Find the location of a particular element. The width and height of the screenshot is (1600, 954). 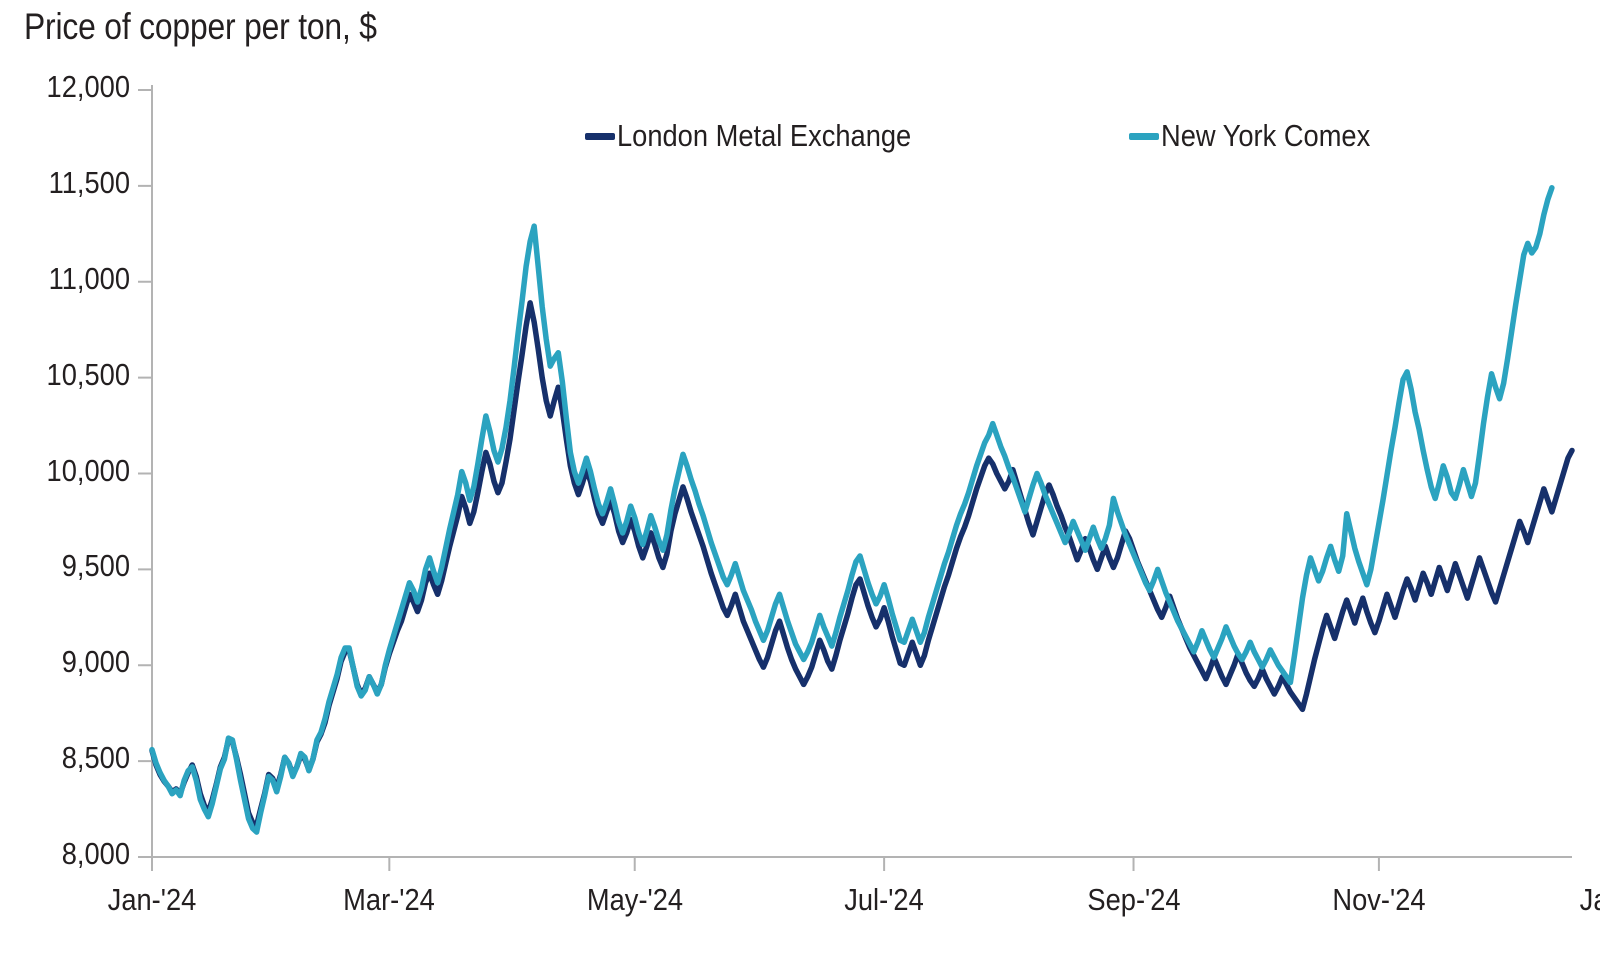

y-axis-tick-label: 10,500 is located at coordinates (88, 374).